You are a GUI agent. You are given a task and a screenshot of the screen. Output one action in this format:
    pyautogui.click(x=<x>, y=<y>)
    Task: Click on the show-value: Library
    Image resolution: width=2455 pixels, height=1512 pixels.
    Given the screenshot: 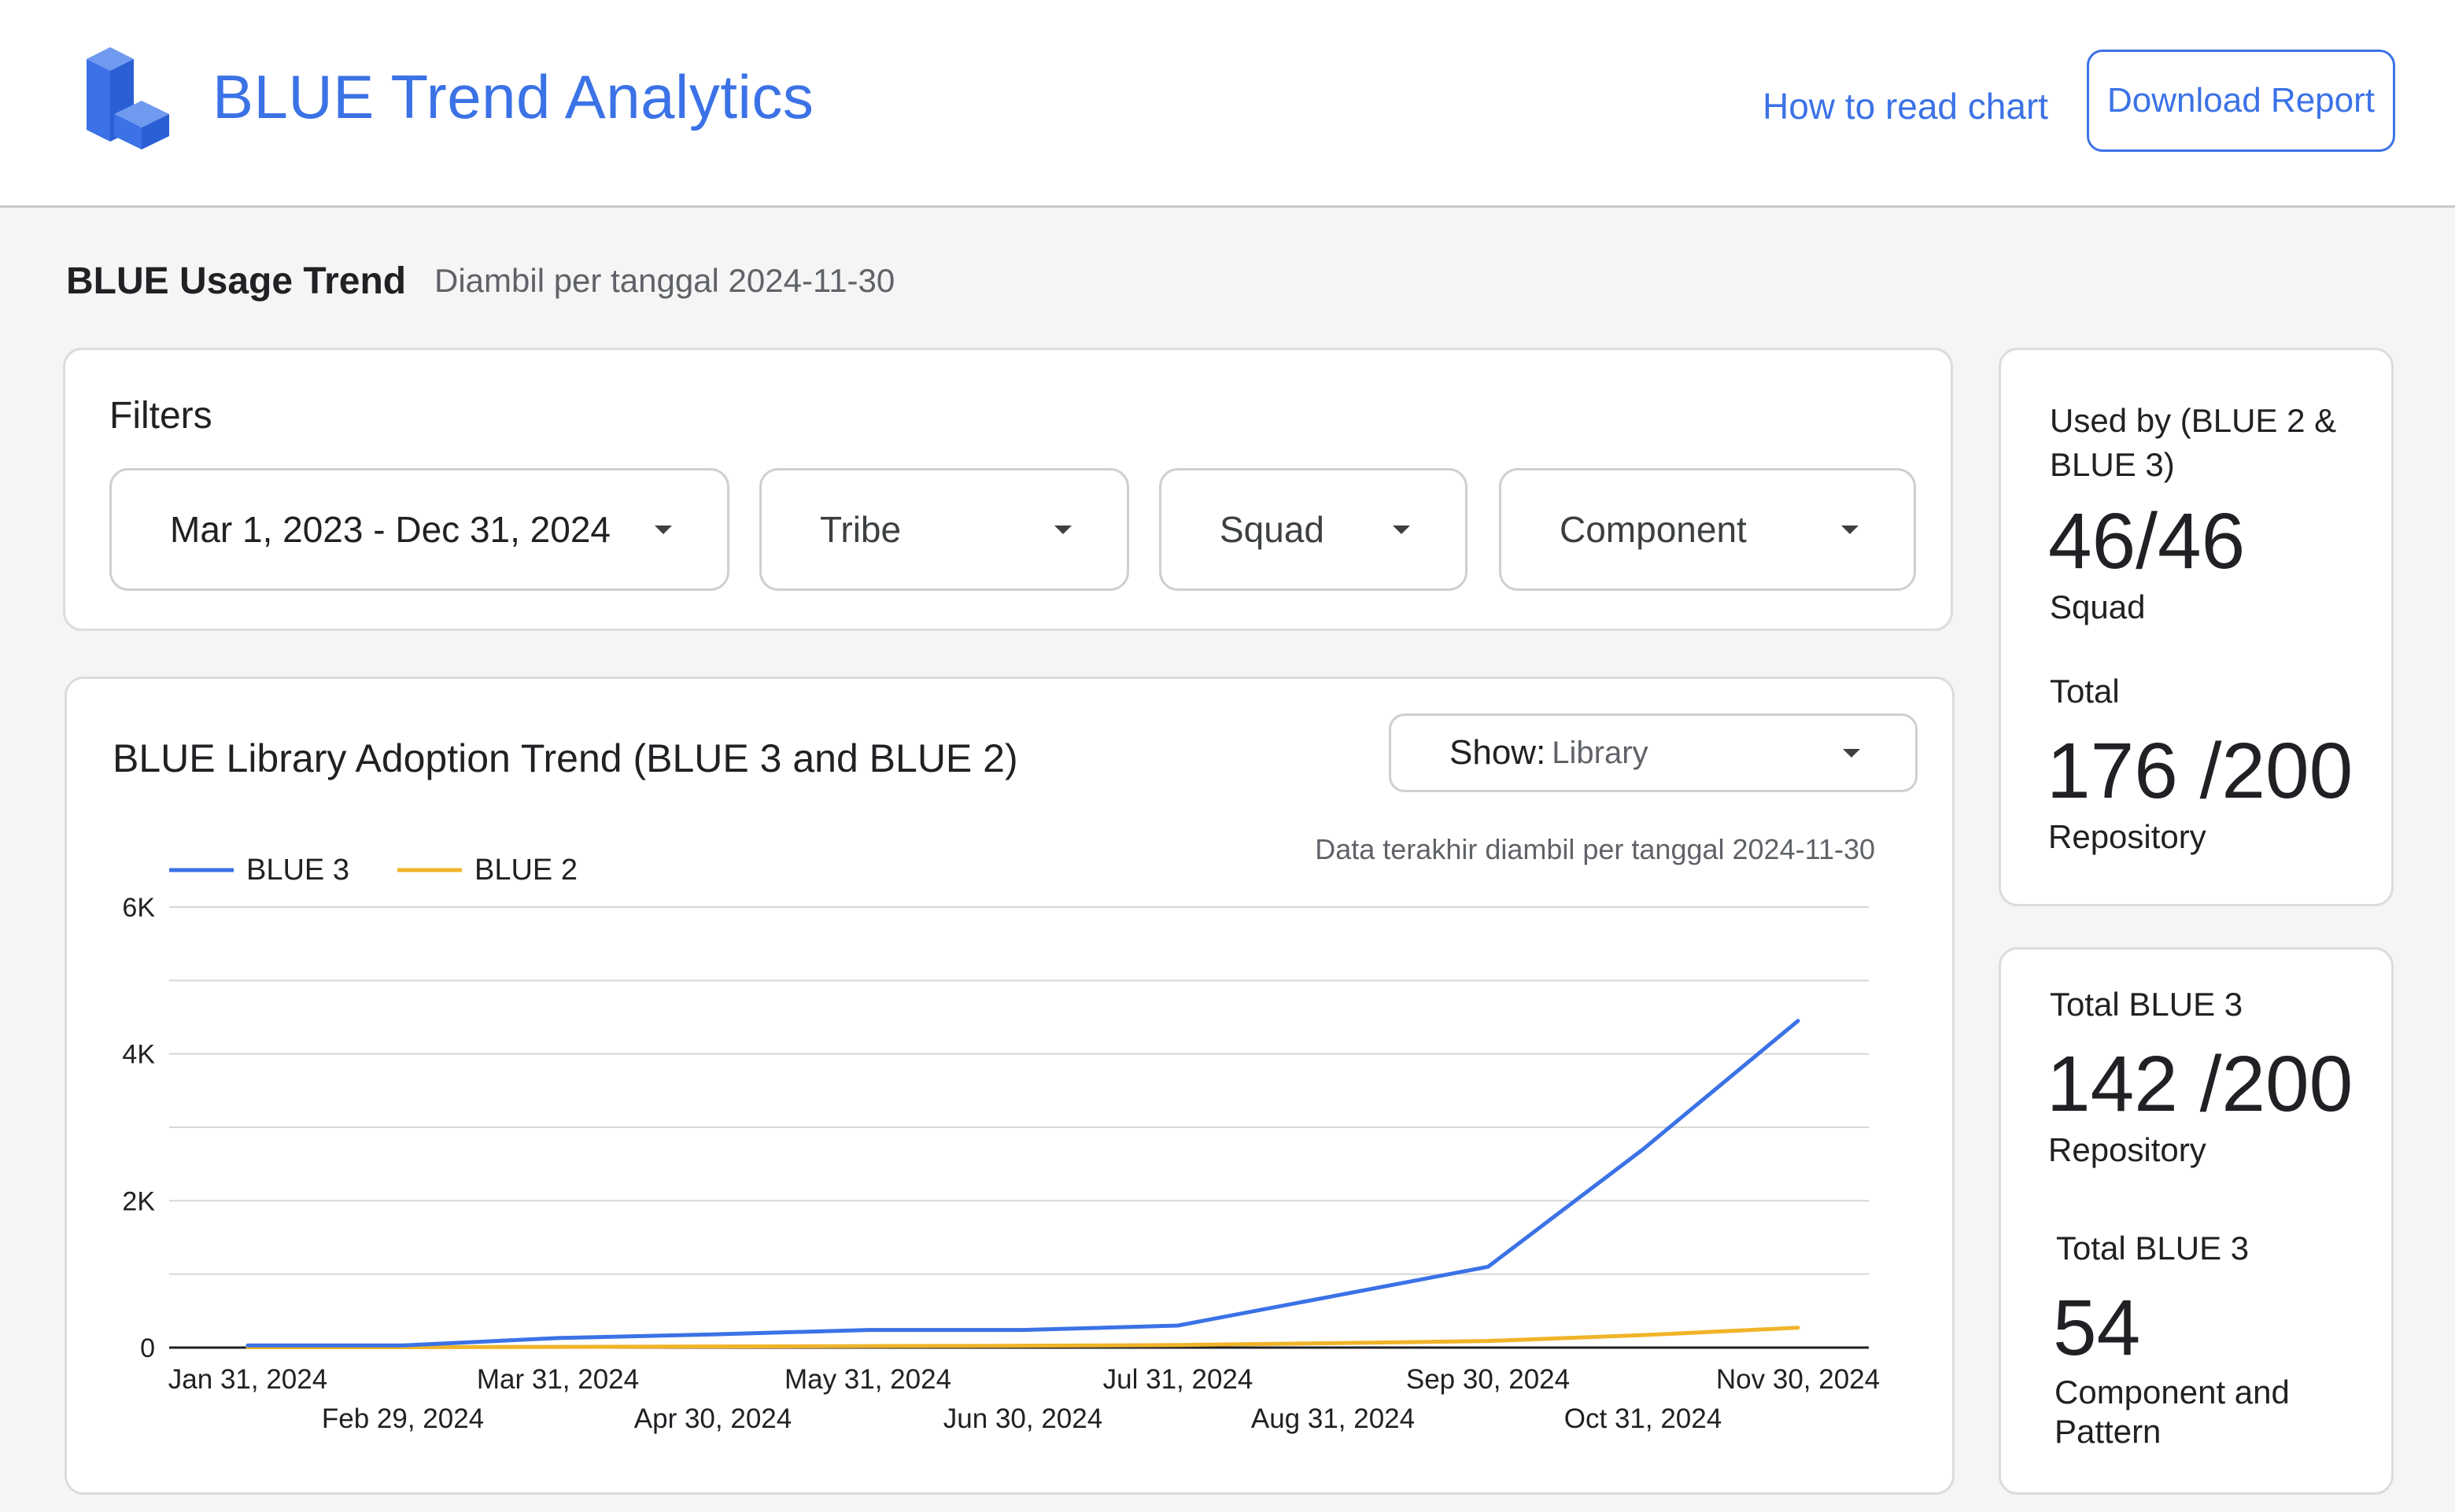 What is the action you would take?
    pyautogui.click(x=1600, y=752)
    